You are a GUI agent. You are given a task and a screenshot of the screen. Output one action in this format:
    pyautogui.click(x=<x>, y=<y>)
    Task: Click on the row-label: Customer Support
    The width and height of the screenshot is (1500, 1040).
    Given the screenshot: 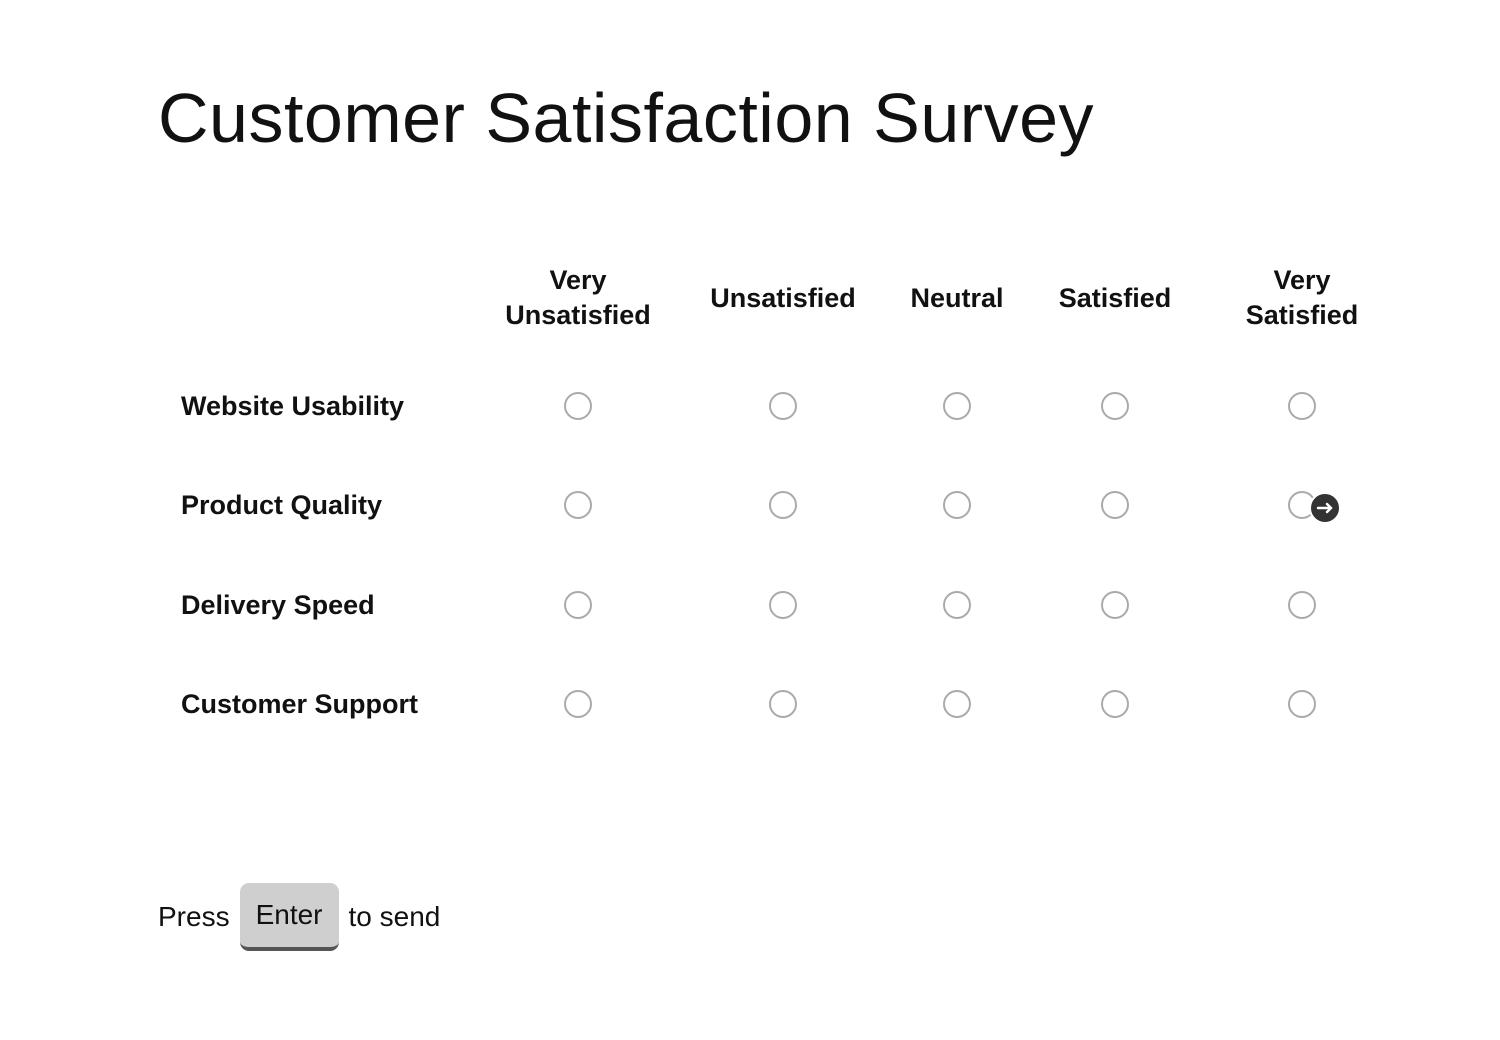 What is the action you would take?
    pyautogui.click(x=300, y=704)
    